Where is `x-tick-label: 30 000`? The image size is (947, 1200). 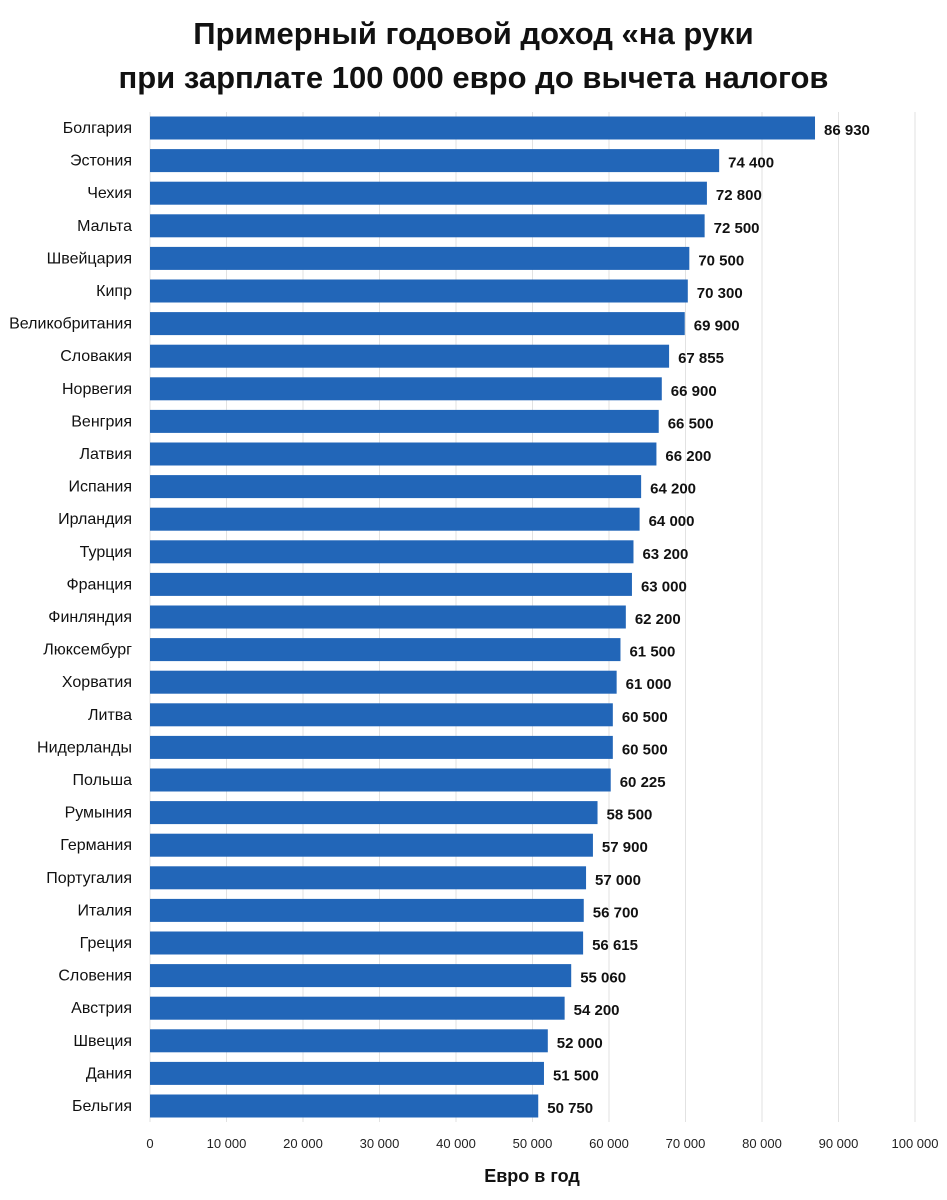
x-tick-label: 30 000 is located at coordinates (380, 1143).